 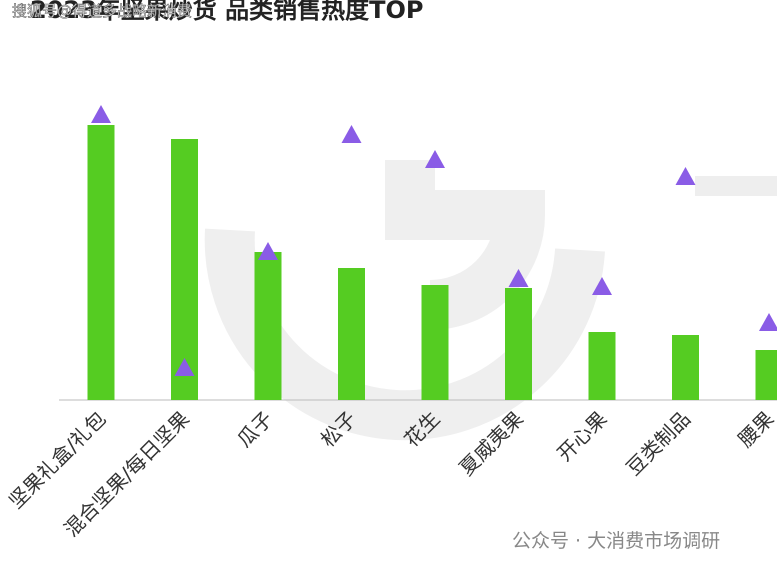 What do you see at coordinates (616, 541) in the screenshot?
I see `footer: 公众号 · 大消费市场调研` at bounding box center [616, 541].